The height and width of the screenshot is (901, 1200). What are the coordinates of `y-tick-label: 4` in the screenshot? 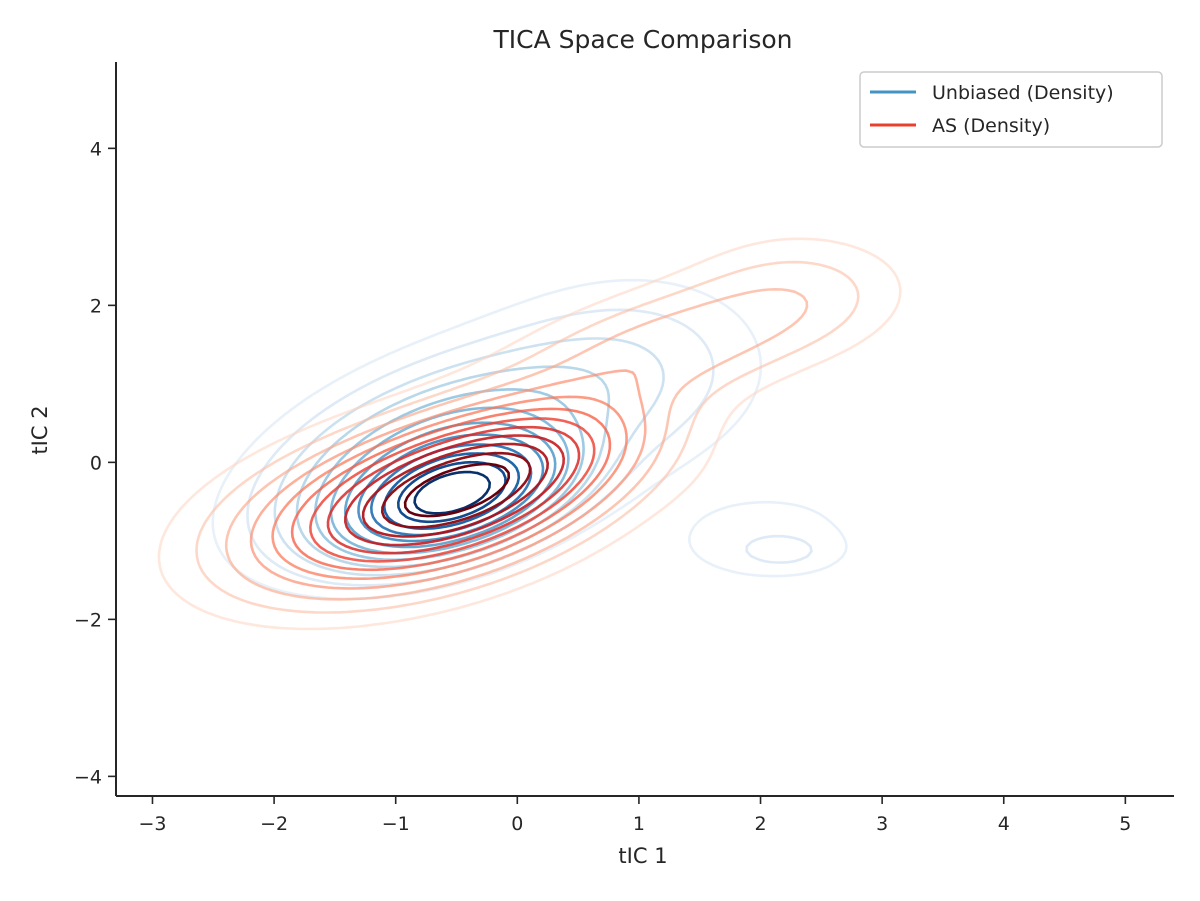 It's located at (96, 149).